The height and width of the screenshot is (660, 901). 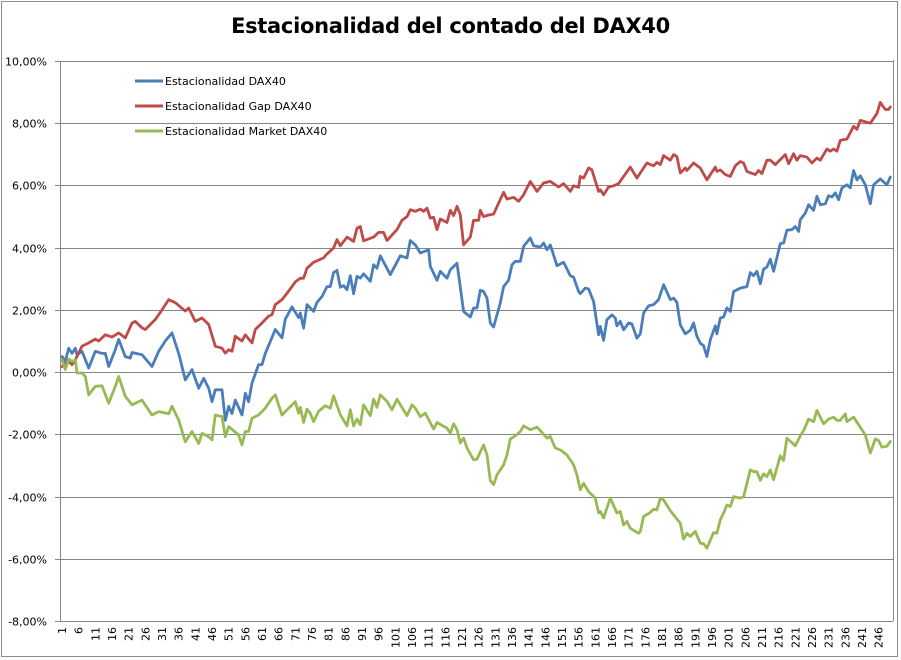 What do you see at coordinates (225, 81) in the screenshot?
I see `legend-label: Estacionalidad DAX40` at bounding box center [225, 81].